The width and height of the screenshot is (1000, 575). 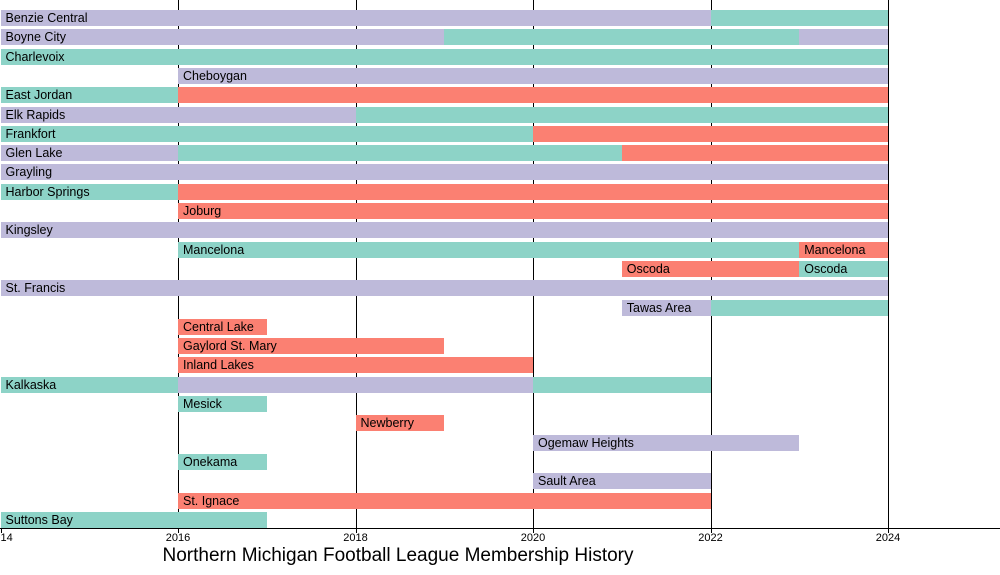 I want to click on x-tick-label: 2022, so click(x=710, y=538).